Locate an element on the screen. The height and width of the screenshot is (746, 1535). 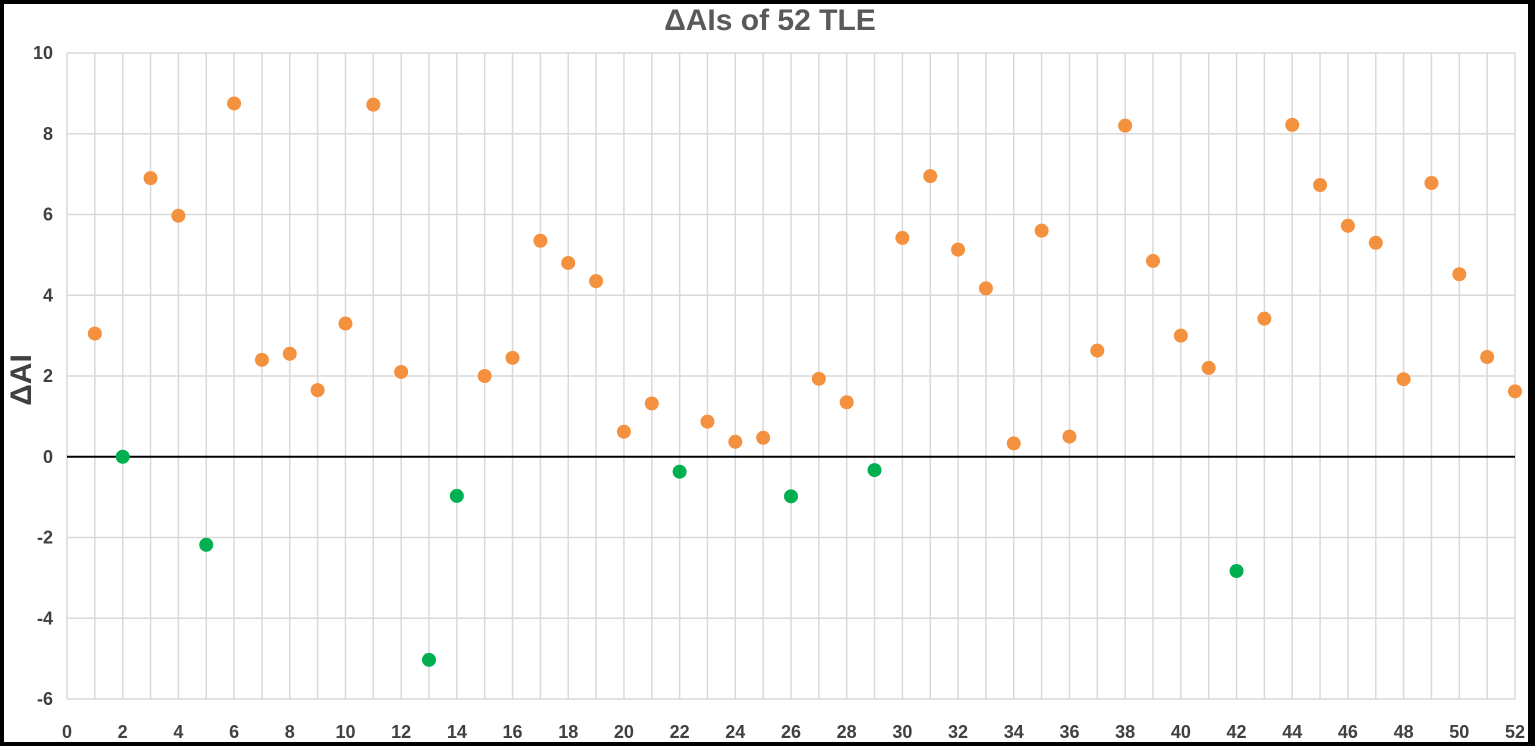
x-tick-label: 18 is located at coordinates (568, 732).